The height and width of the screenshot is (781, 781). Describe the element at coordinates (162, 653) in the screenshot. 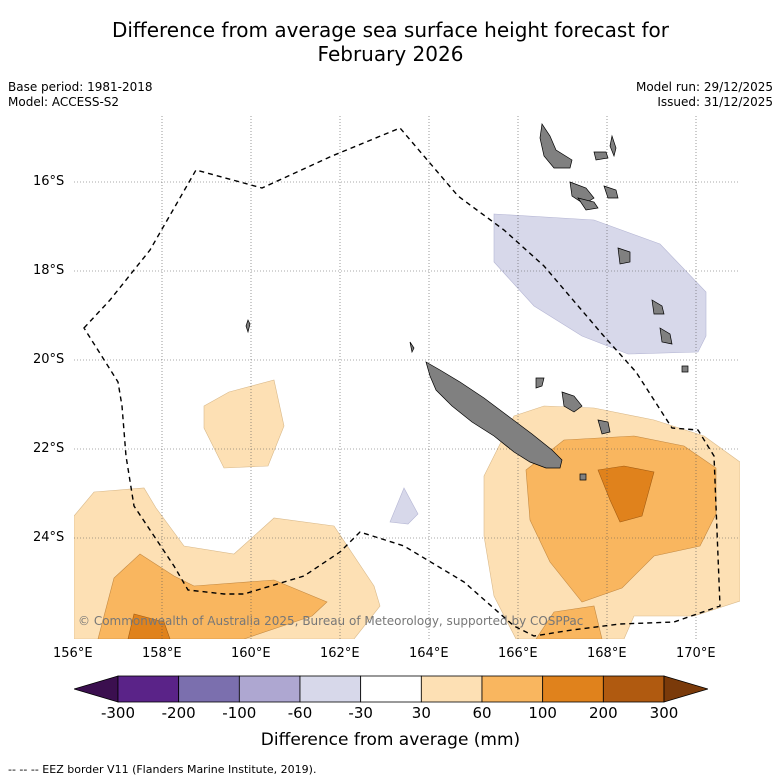

I see `lon-label-158e: 158°E` at that location.